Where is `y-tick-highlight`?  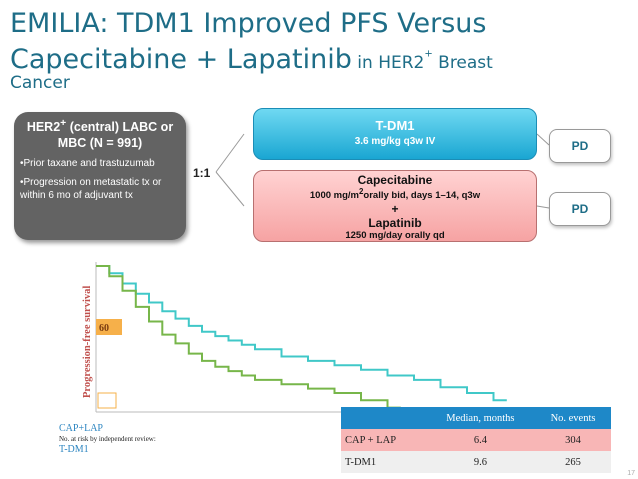 y-tick-highlight is located at coordinates (109, 327).